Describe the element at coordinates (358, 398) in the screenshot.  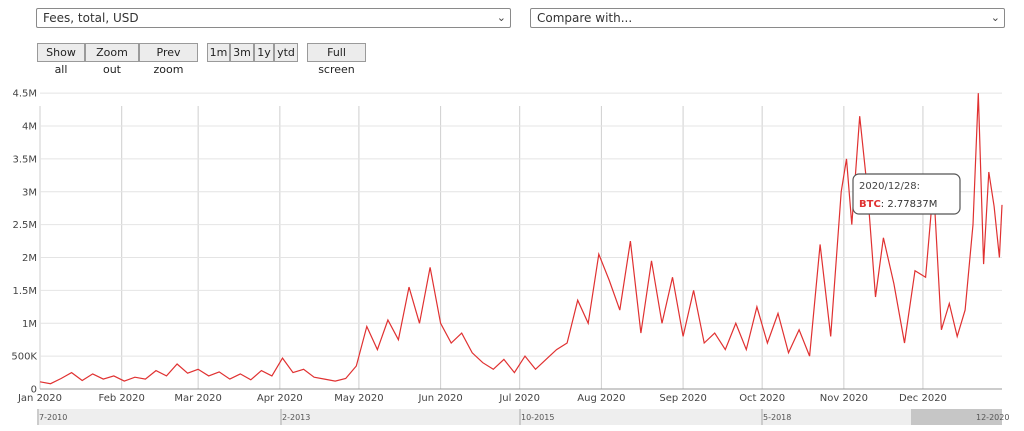
I see `x-tick-label: May 2020` at that location.